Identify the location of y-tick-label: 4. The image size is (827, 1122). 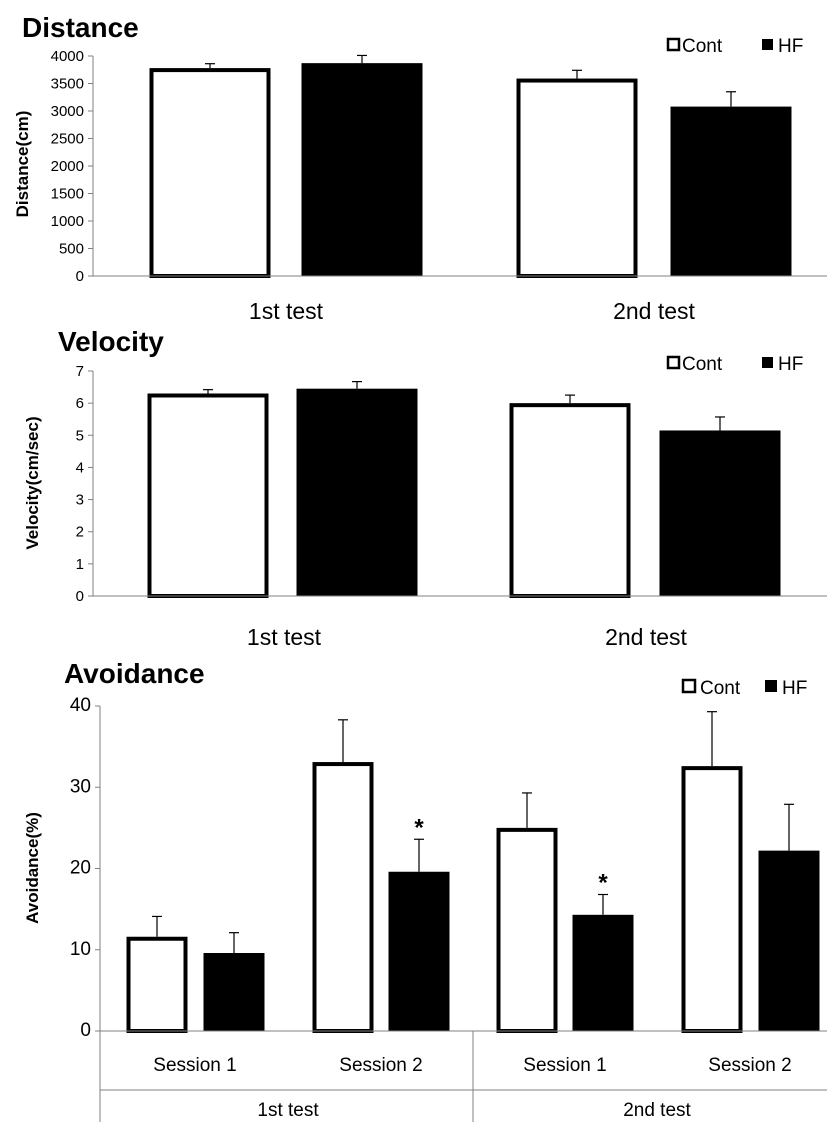
(80, 467).